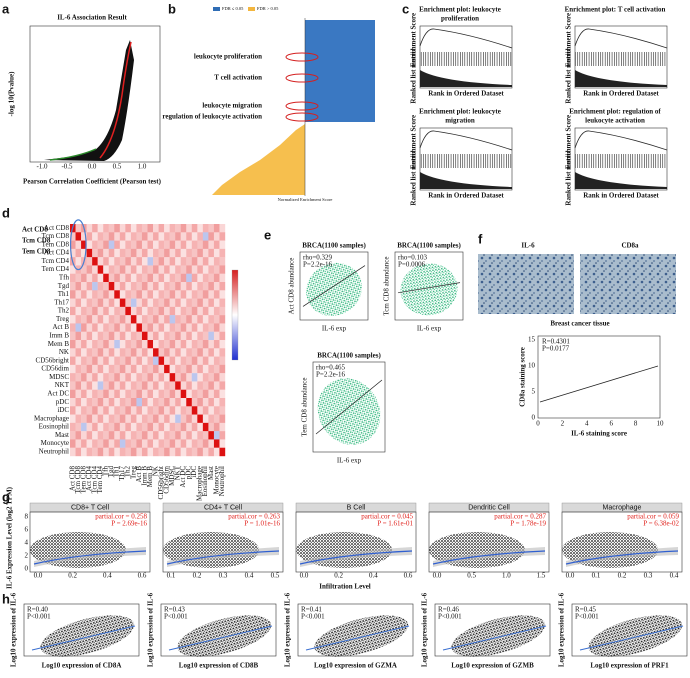 The width and height of the screenshot is (690, 678). Describe the element at coordinates (64, 277) in the screenshot. I see `row-label: Tfh` at that location.